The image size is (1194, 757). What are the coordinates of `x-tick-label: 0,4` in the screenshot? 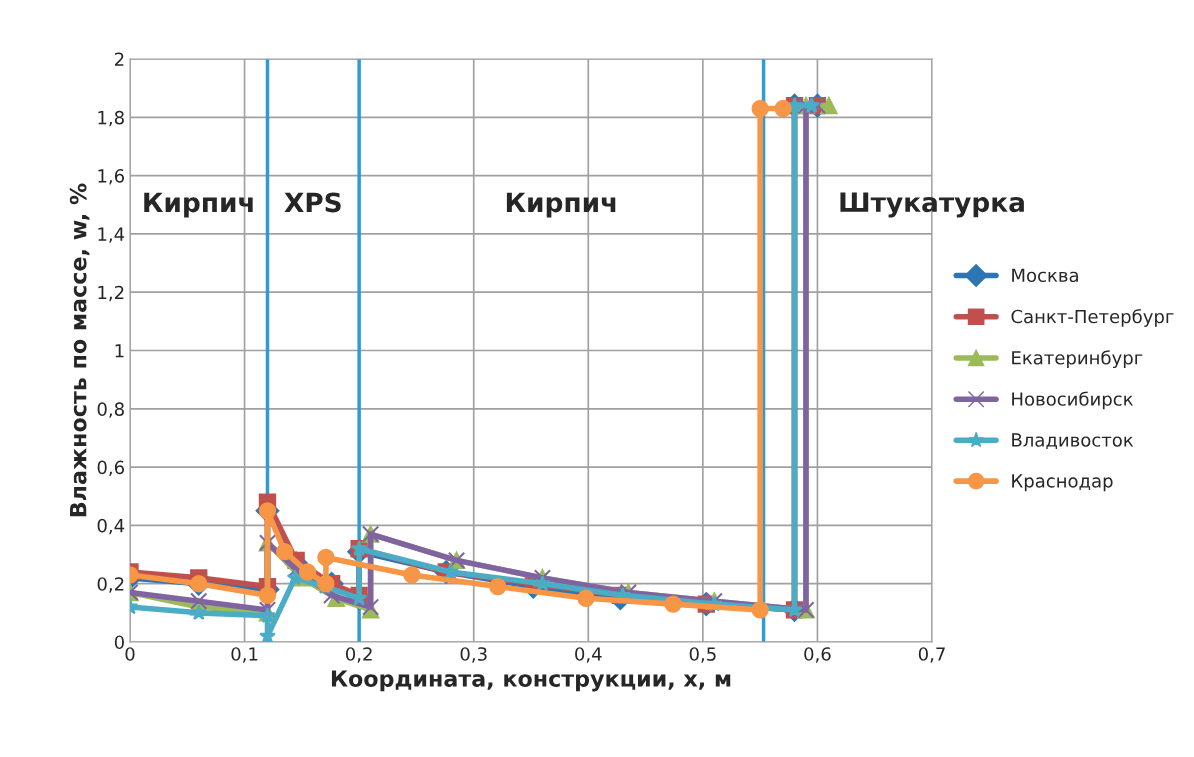 It's located at (588, 655).